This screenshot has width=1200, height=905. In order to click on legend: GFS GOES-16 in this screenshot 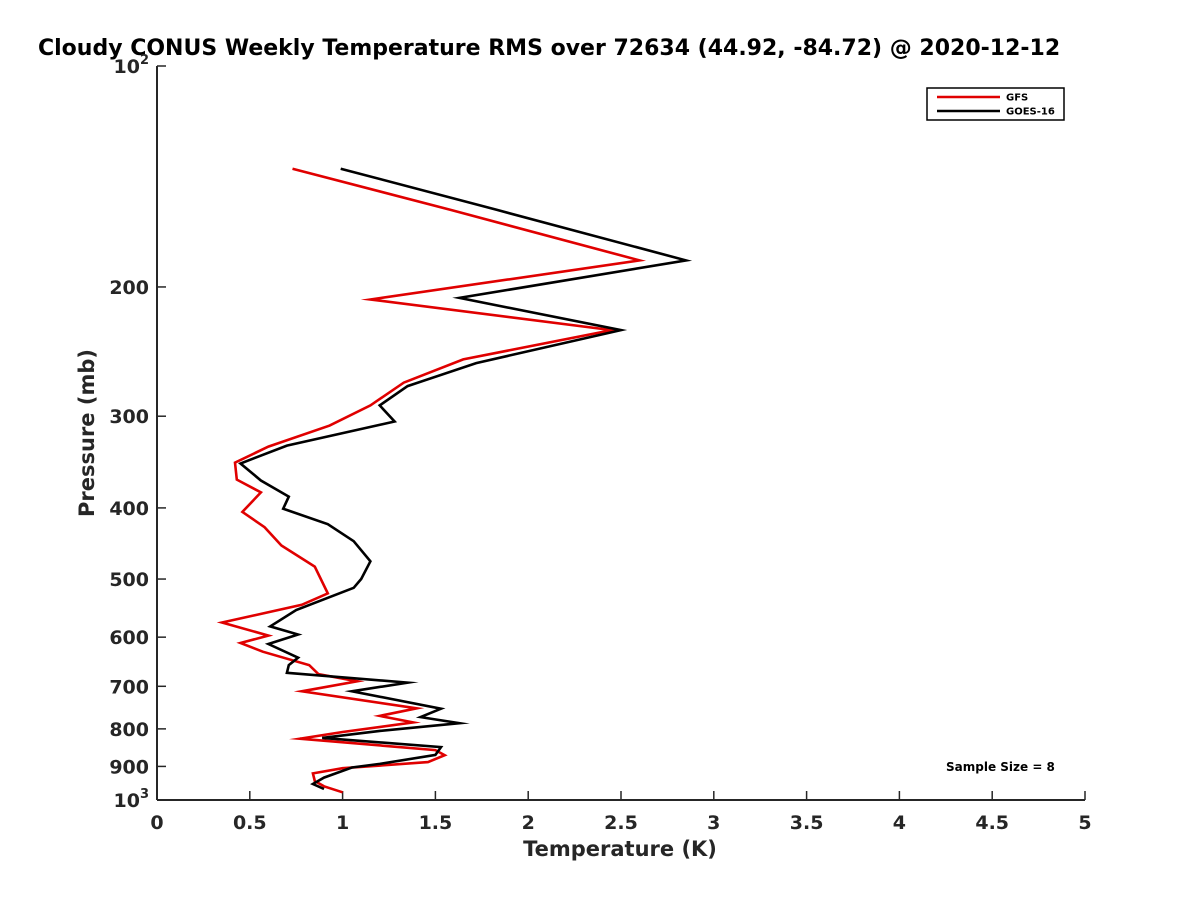, I will do `click(995, 104)`.